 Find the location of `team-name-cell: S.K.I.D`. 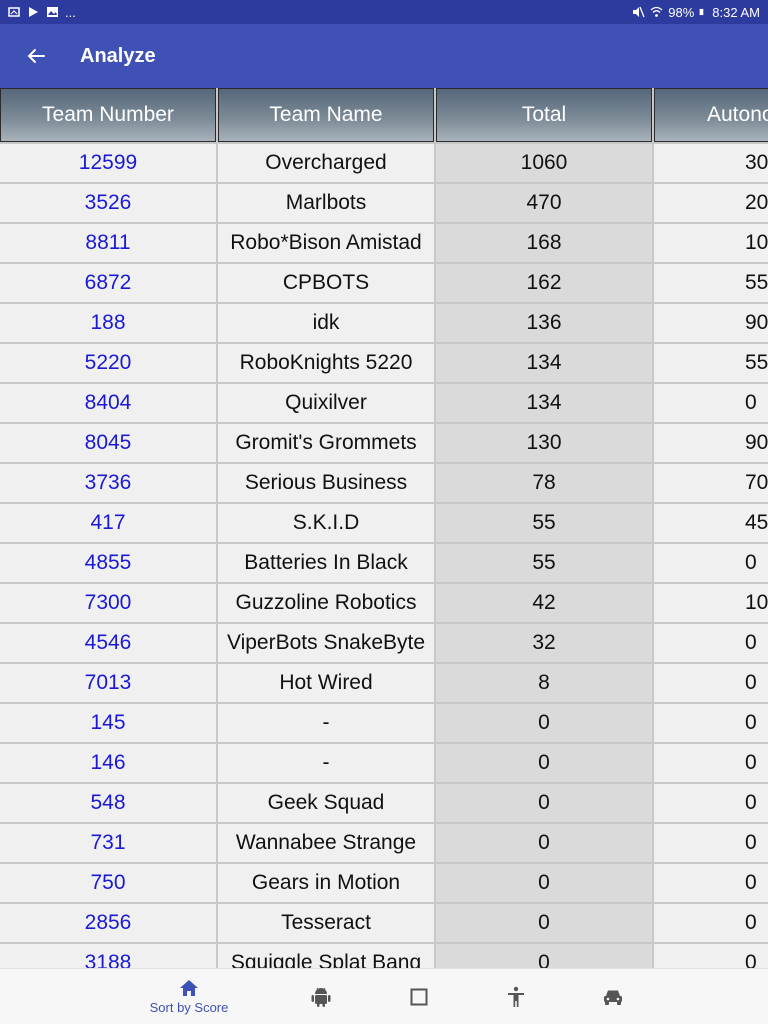

team-name-cell: S.K.I.D is located at coordinates (326, 523).